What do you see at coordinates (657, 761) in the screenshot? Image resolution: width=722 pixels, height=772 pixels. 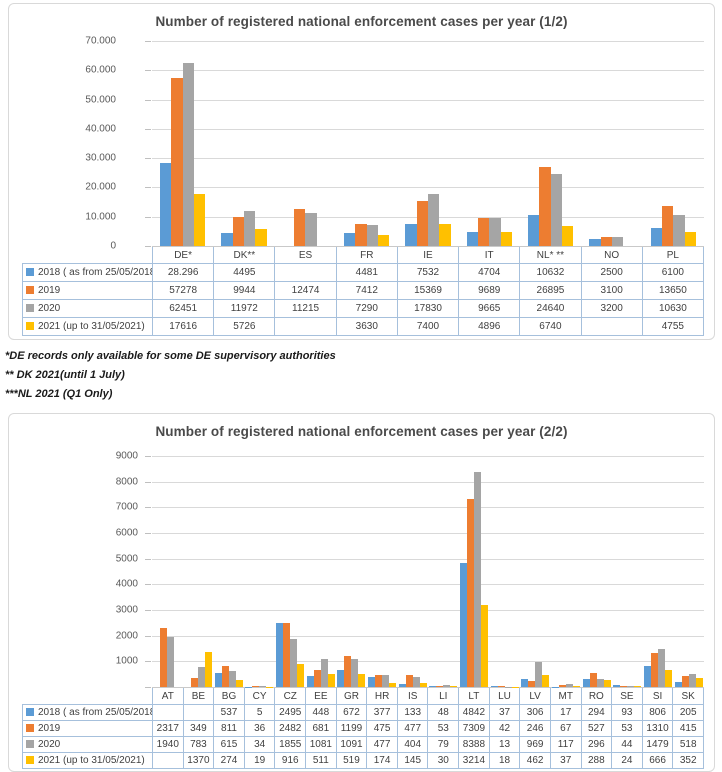 I see `table-cell: 666` at bounding box center [657, 761].